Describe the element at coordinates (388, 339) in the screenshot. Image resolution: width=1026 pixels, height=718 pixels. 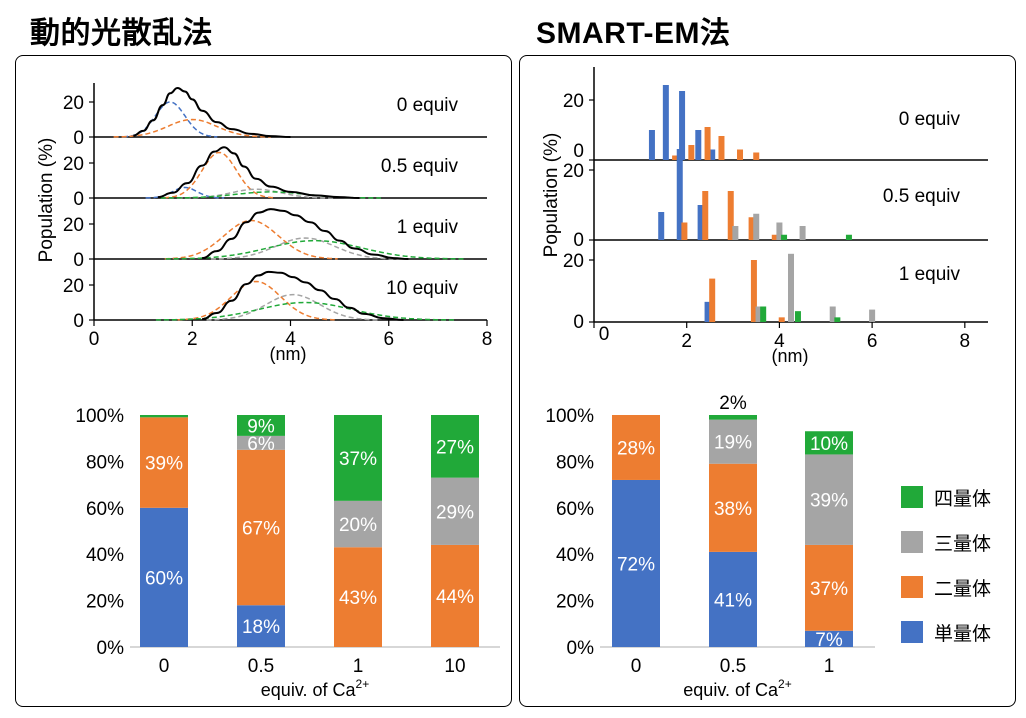
I see `dls-x-tick-label: 6` at that location.